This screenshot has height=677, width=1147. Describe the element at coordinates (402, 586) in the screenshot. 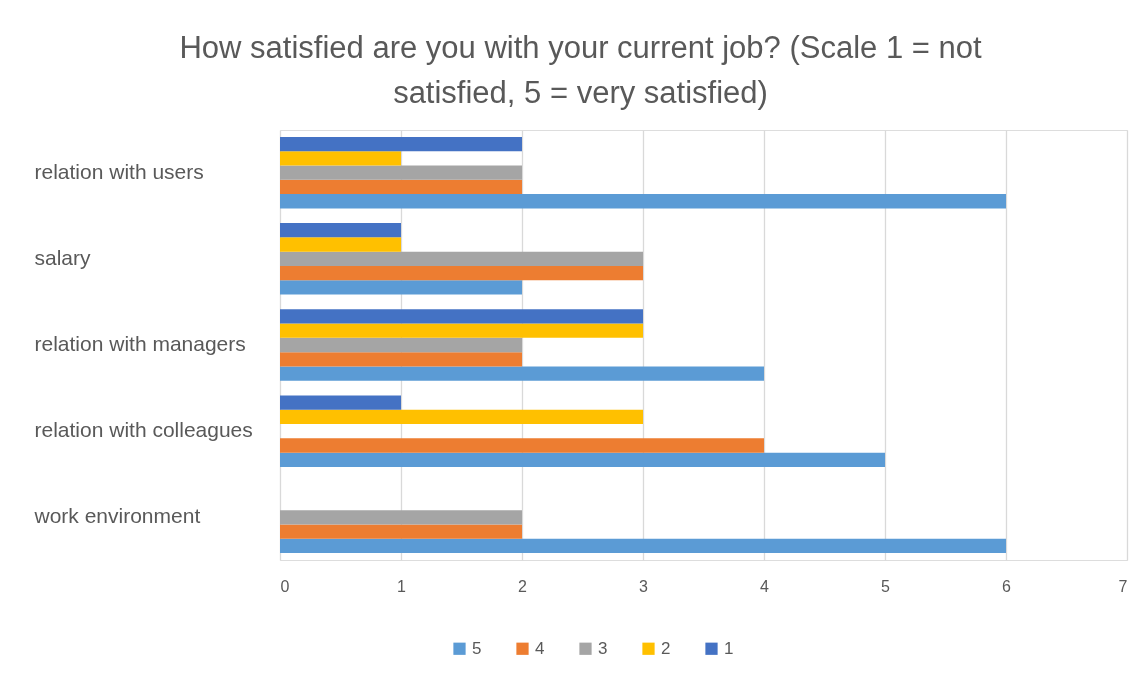

I see `x-tick-label: 1` at that location.